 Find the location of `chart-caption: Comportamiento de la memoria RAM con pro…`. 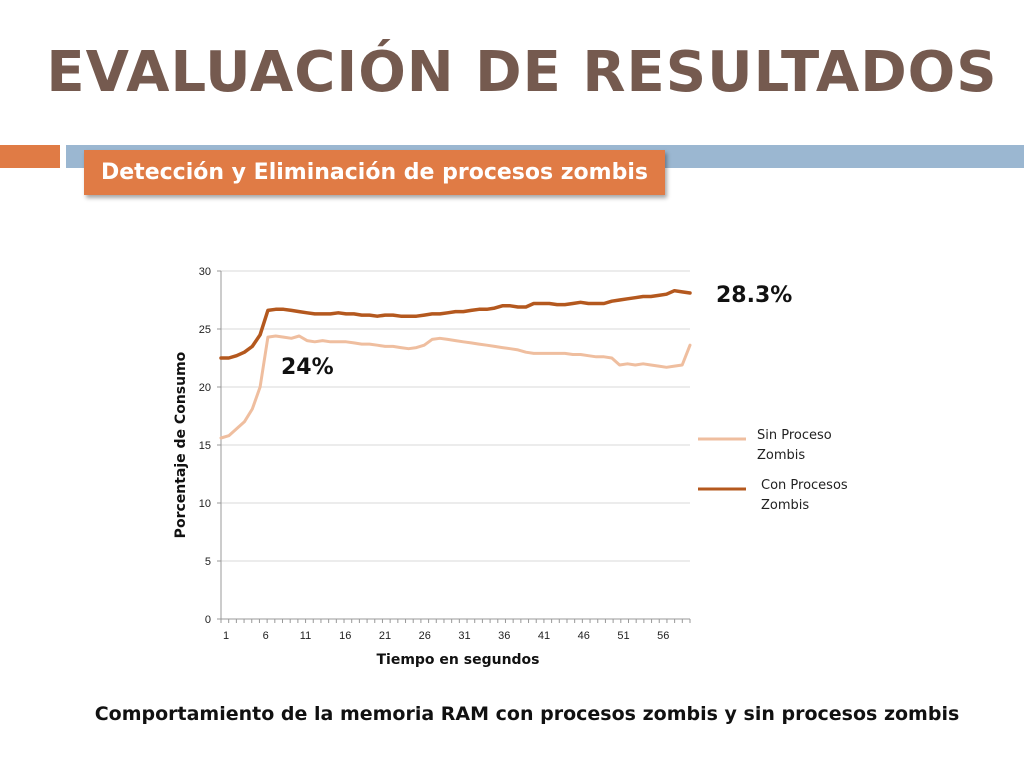

chart-caption: Comportamiento de la memoria RAM con pro… is located at coordinates (527, 714).